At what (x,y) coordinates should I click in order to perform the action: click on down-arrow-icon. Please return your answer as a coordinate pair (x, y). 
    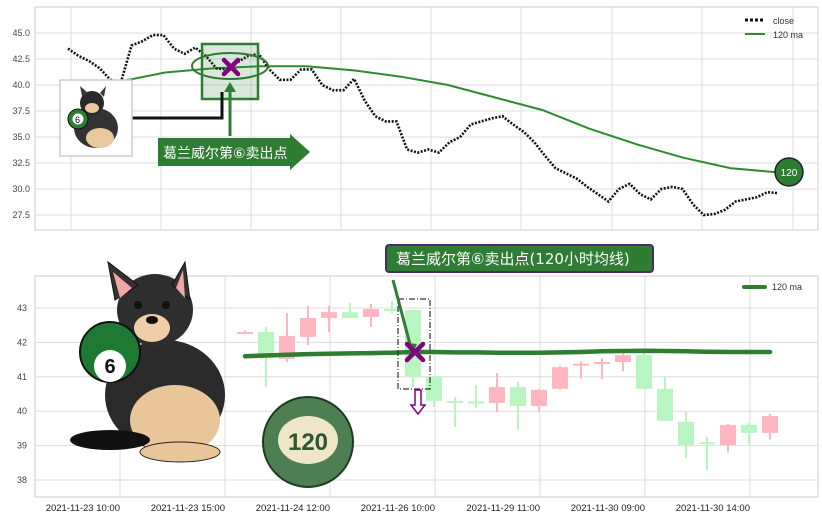
    Looking at the image, I should click on (418, 402).